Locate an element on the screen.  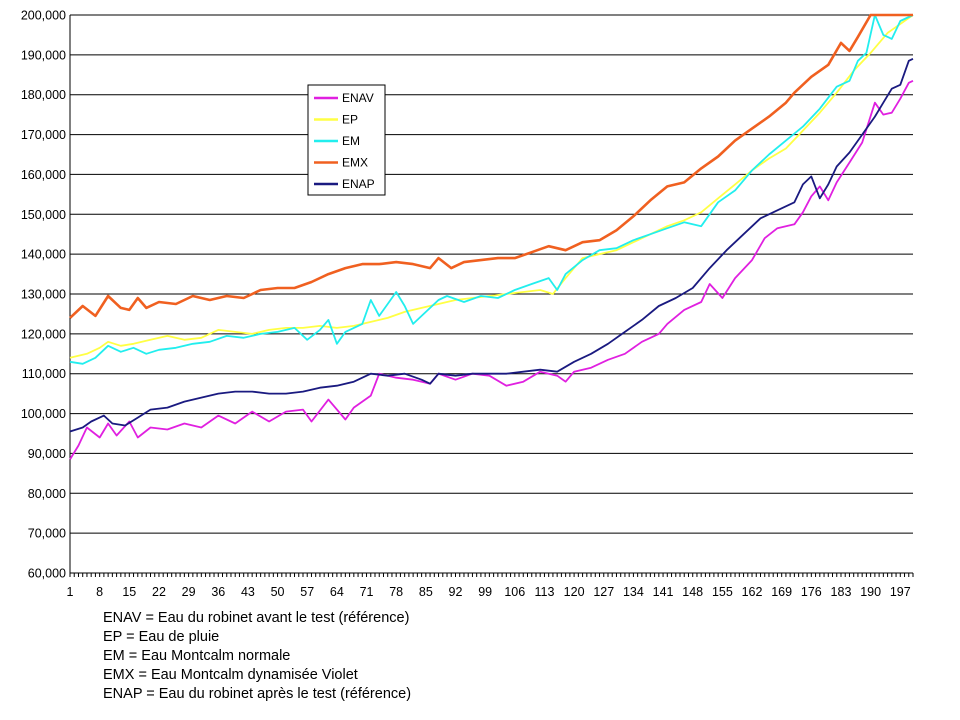
x-tick-label: 36 is located at coordinates (218, 592).